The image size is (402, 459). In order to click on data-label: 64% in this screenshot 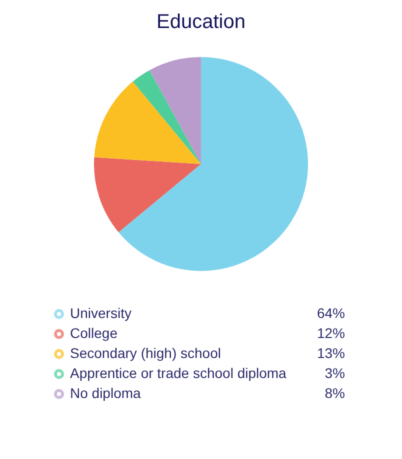, I will do `click(330, 313)`.